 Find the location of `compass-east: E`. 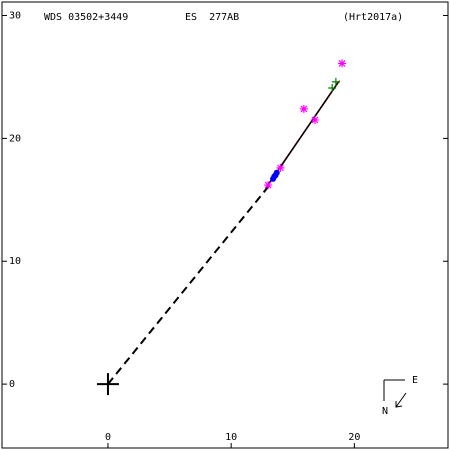

compass-east: E is located at coordinates (415, 380).